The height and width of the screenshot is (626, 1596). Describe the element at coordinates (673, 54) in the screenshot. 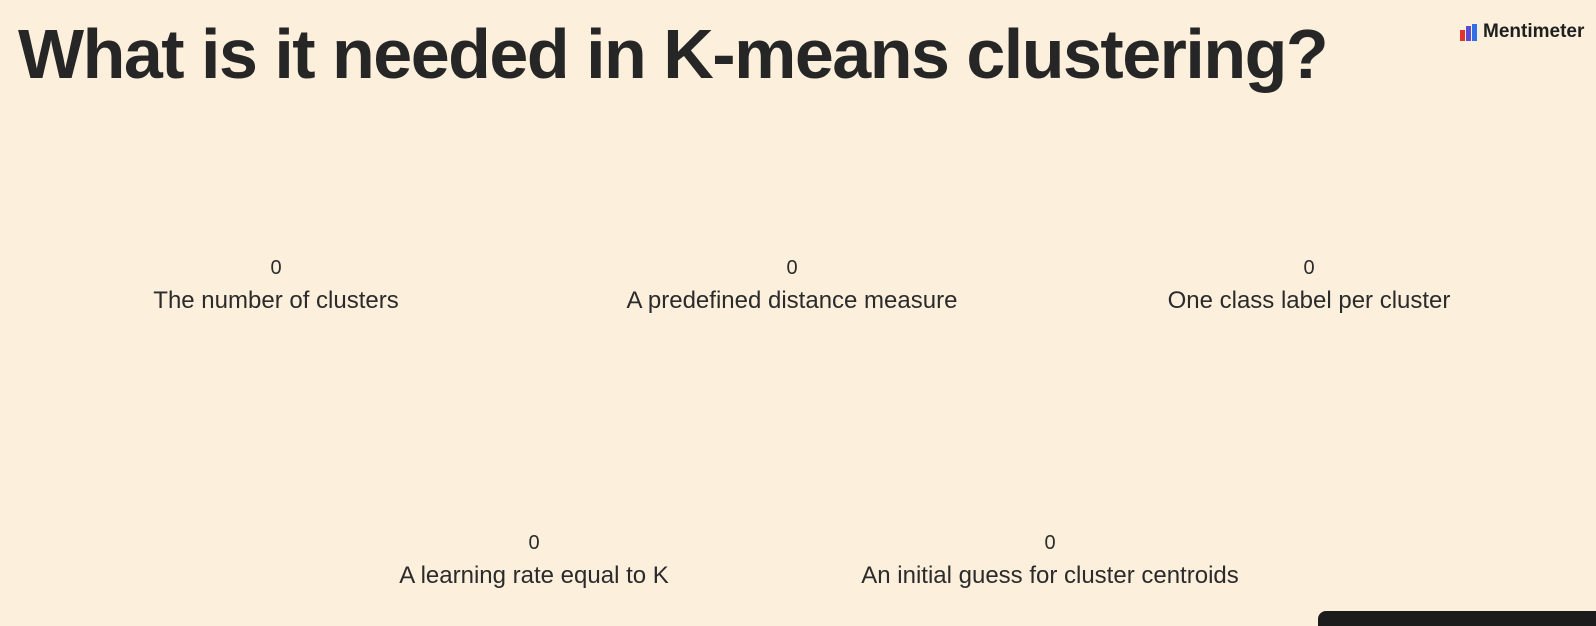

I see `question-title: What is it needed in K-means clustering?` at that location.